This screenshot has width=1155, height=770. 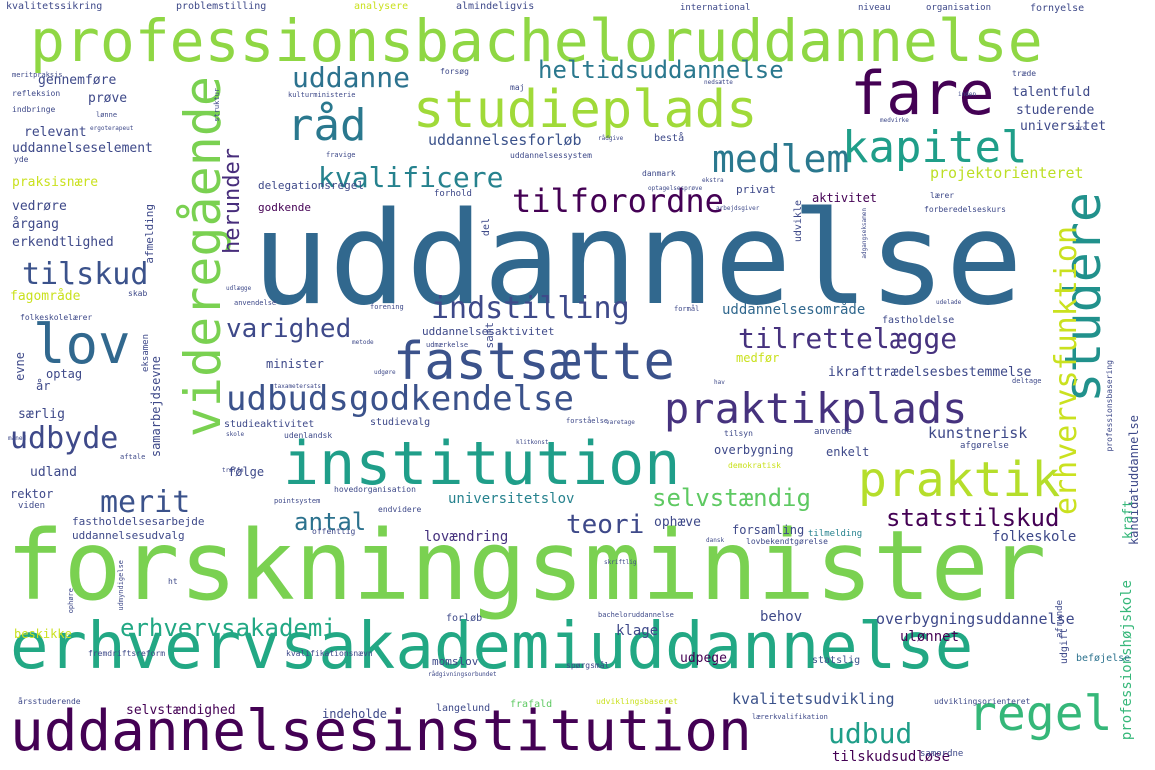 I want to click on cloud-word: rådgivningsorbundet, so click(x=462, y=674).